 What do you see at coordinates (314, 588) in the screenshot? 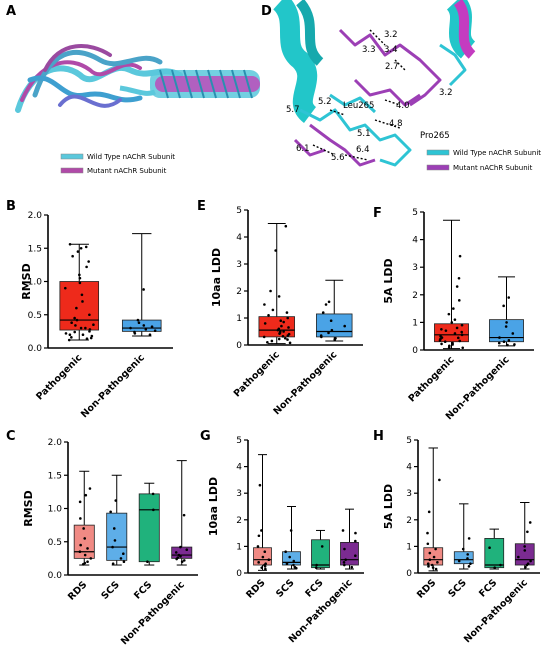
I see `category-label: FCS` at bounding box center [314, 588].